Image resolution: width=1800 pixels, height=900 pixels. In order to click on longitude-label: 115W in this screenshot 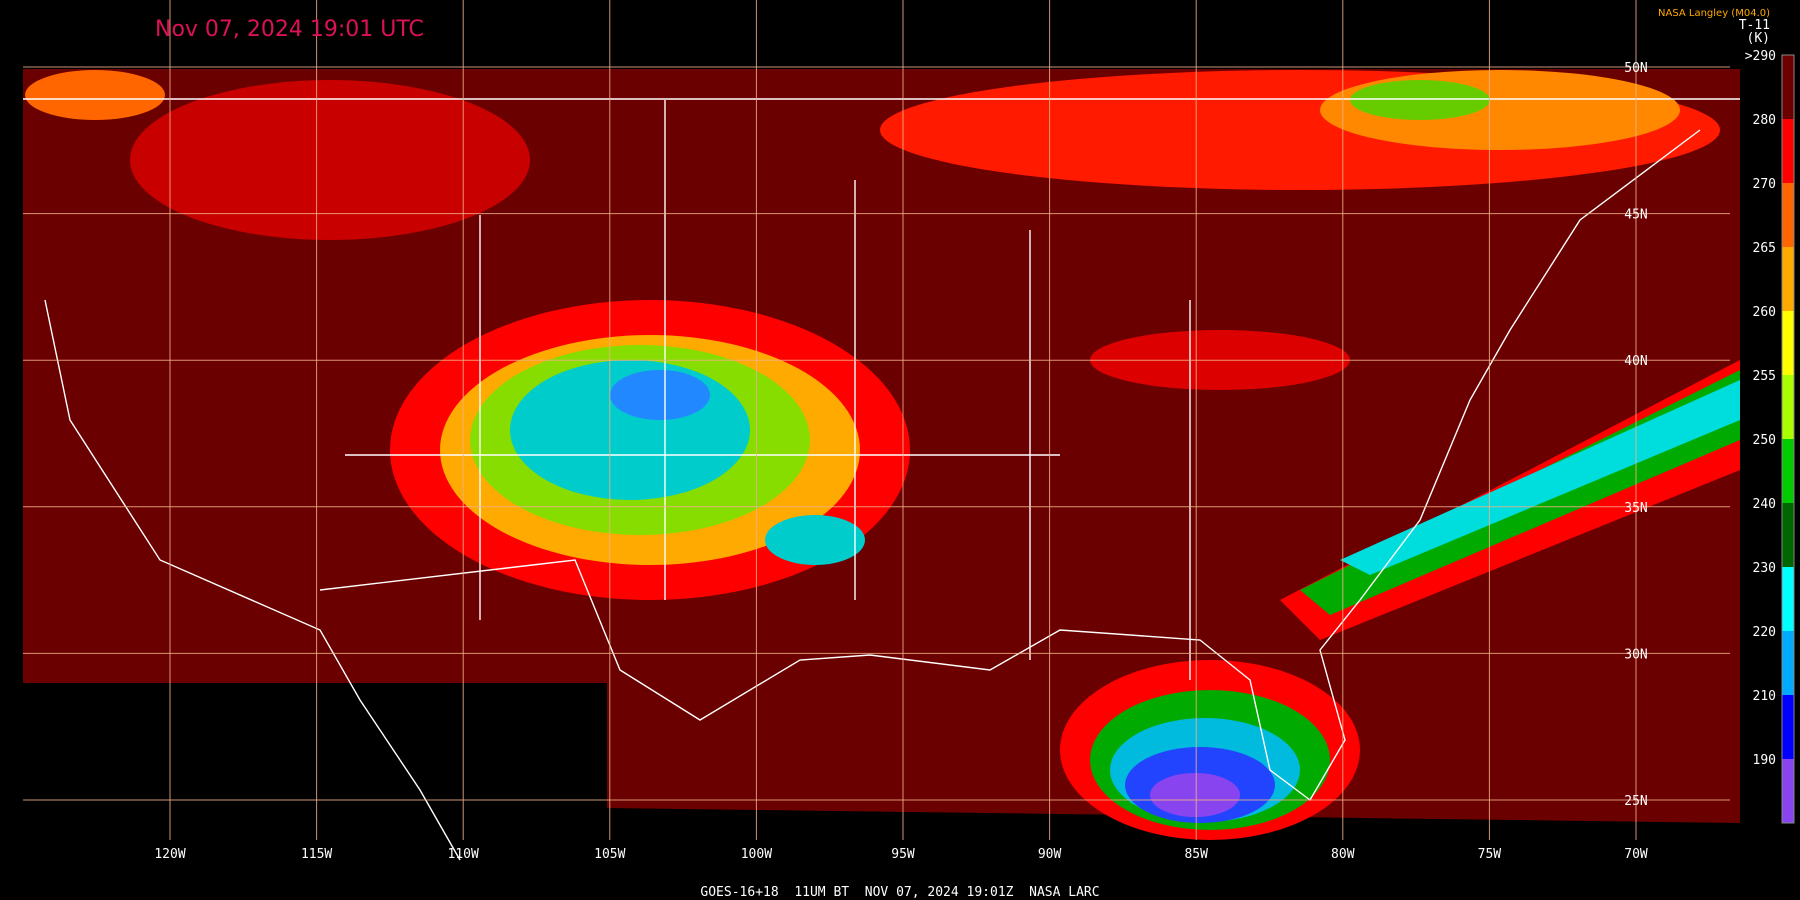, I will do `click(316, 854)`.